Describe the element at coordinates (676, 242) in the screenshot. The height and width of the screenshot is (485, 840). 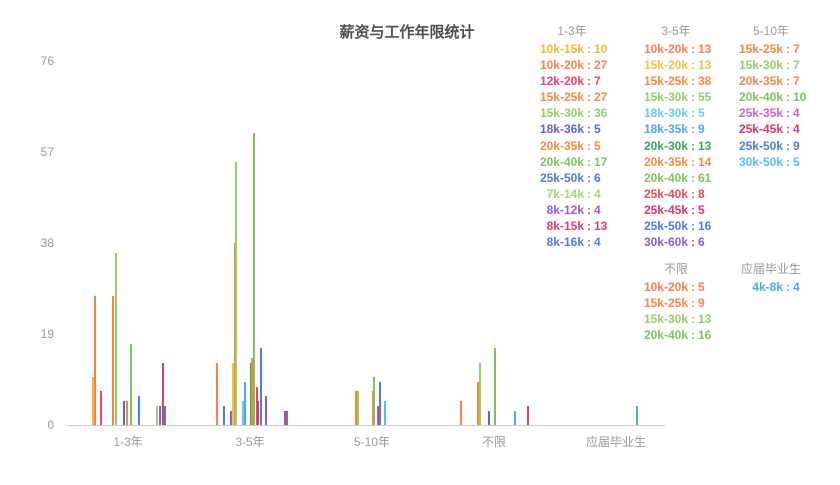
I see `legend-row: 30k-60k:6` at that location.